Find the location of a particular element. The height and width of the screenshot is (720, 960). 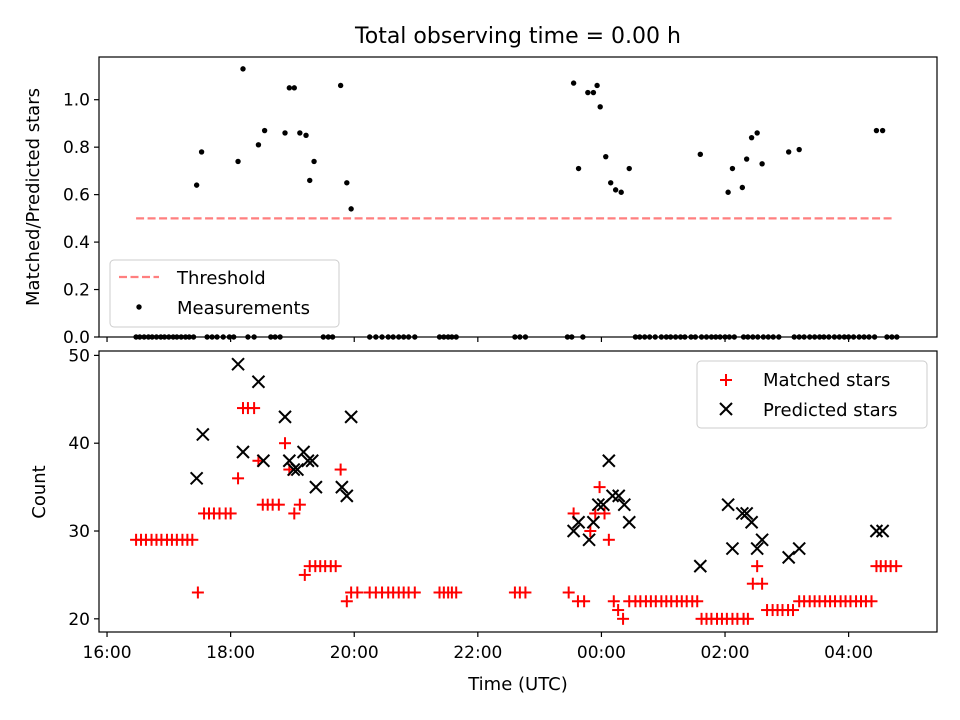

figure-title: Total observing time = 0.00 h is located at coordinates (517, 36).